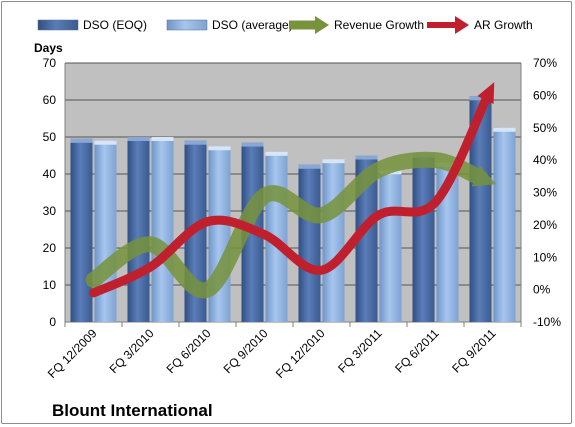  I want to click on legend-item: DSO (average), so click(229, 25).